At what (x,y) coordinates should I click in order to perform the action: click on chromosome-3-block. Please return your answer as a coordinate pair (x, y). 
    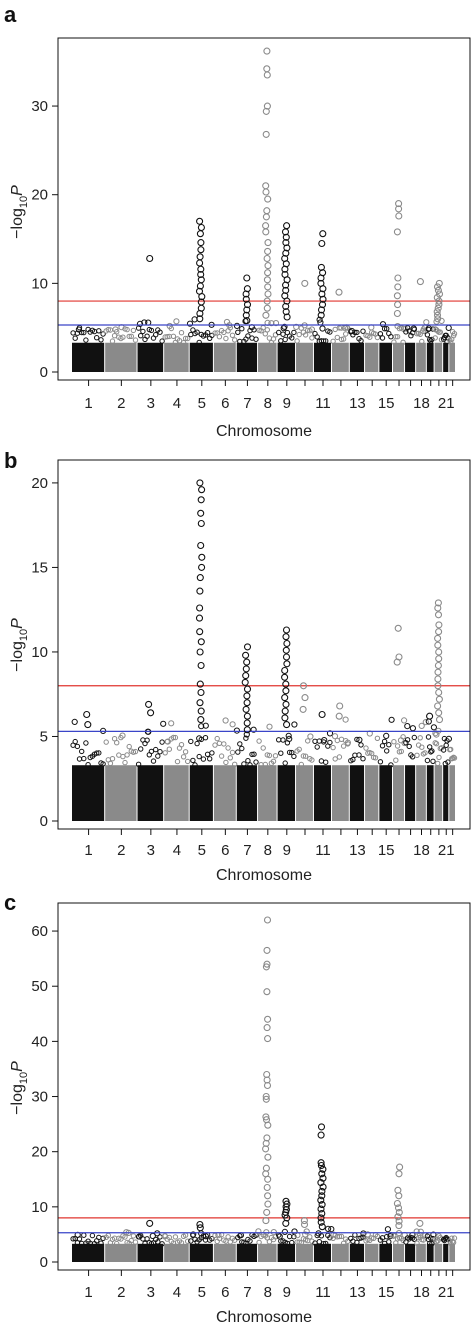
    Looking at the image, I should click on (150, 793).